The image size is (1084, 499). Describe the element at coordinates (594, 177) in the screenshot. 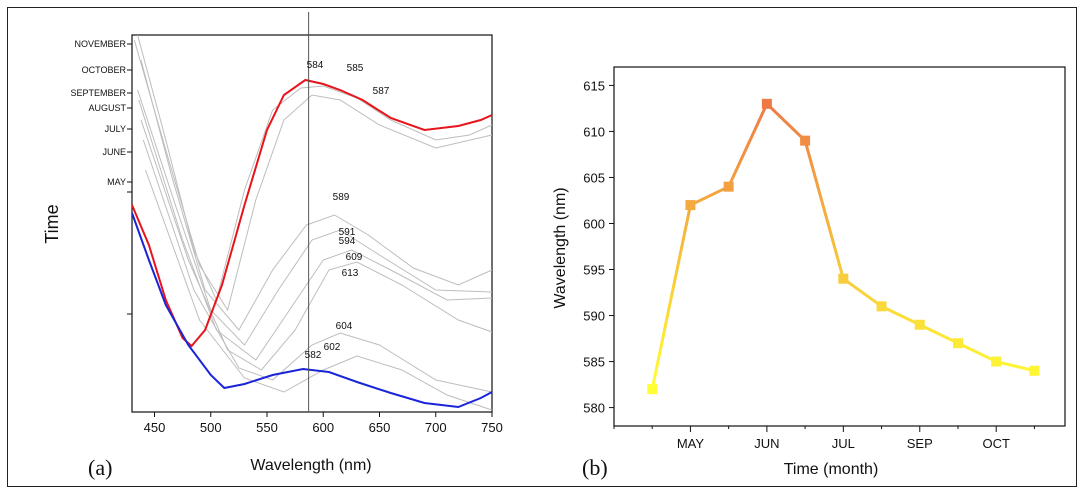

I see `y-tick-label-b: 605` at that location.